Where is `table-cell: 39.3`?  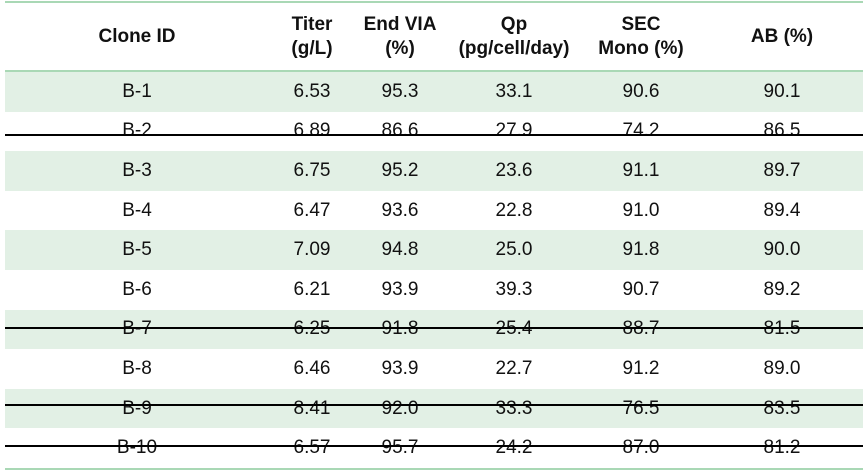
table-cell: 39.3 is located at coordinates (514, 289).